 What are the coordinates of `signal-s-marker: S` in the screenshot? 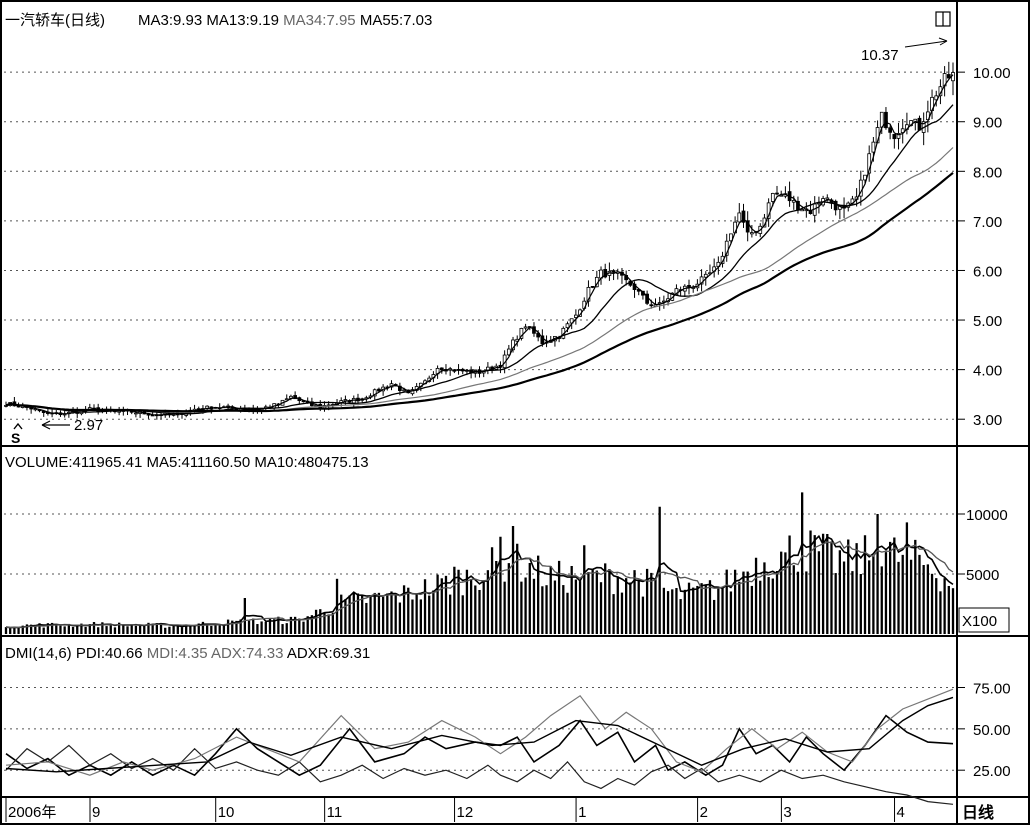 It's located at (17, 434).